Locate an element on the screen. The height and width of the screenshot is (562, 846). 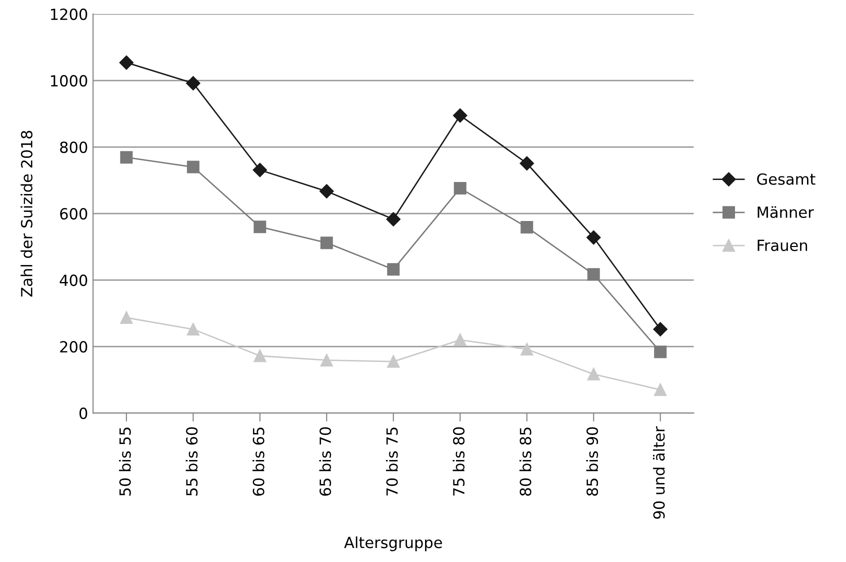
y-tick-label: 0 is located at coordinates (83, 414).